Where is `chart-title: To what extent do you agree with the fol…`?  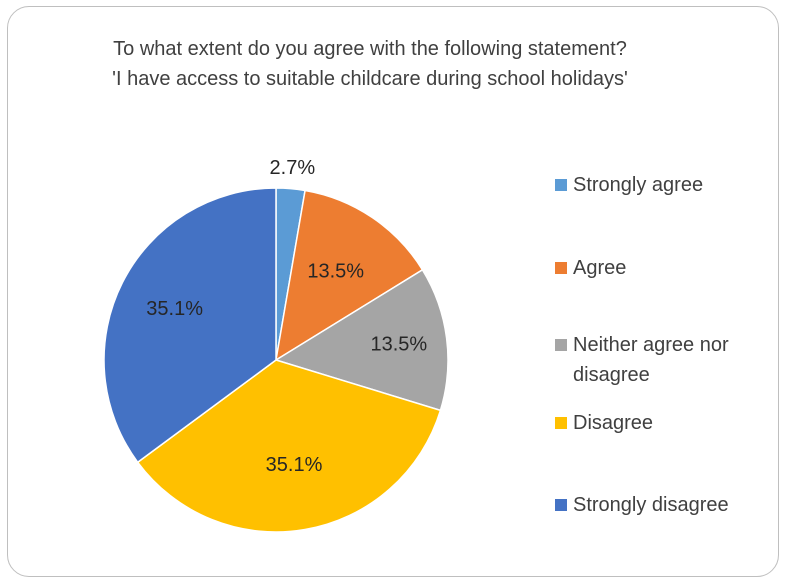 chart-title: To what extent do you agree with the fol… is located at coordinates (370, 64).